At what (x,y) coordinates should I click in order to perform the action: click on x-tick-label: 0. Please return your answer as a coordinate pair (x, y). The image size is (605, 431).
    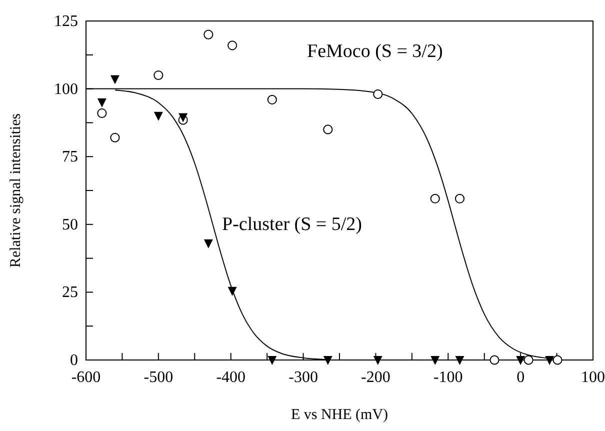
    Looking at the image, I should click on (520, 377).